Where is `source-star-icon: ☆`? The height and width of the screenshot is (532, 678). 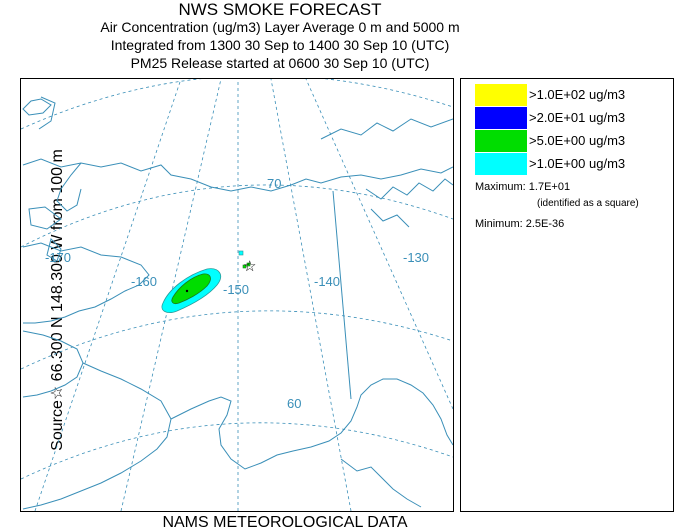 source-star-icon: ☆ is located at coordinates (249, 266).